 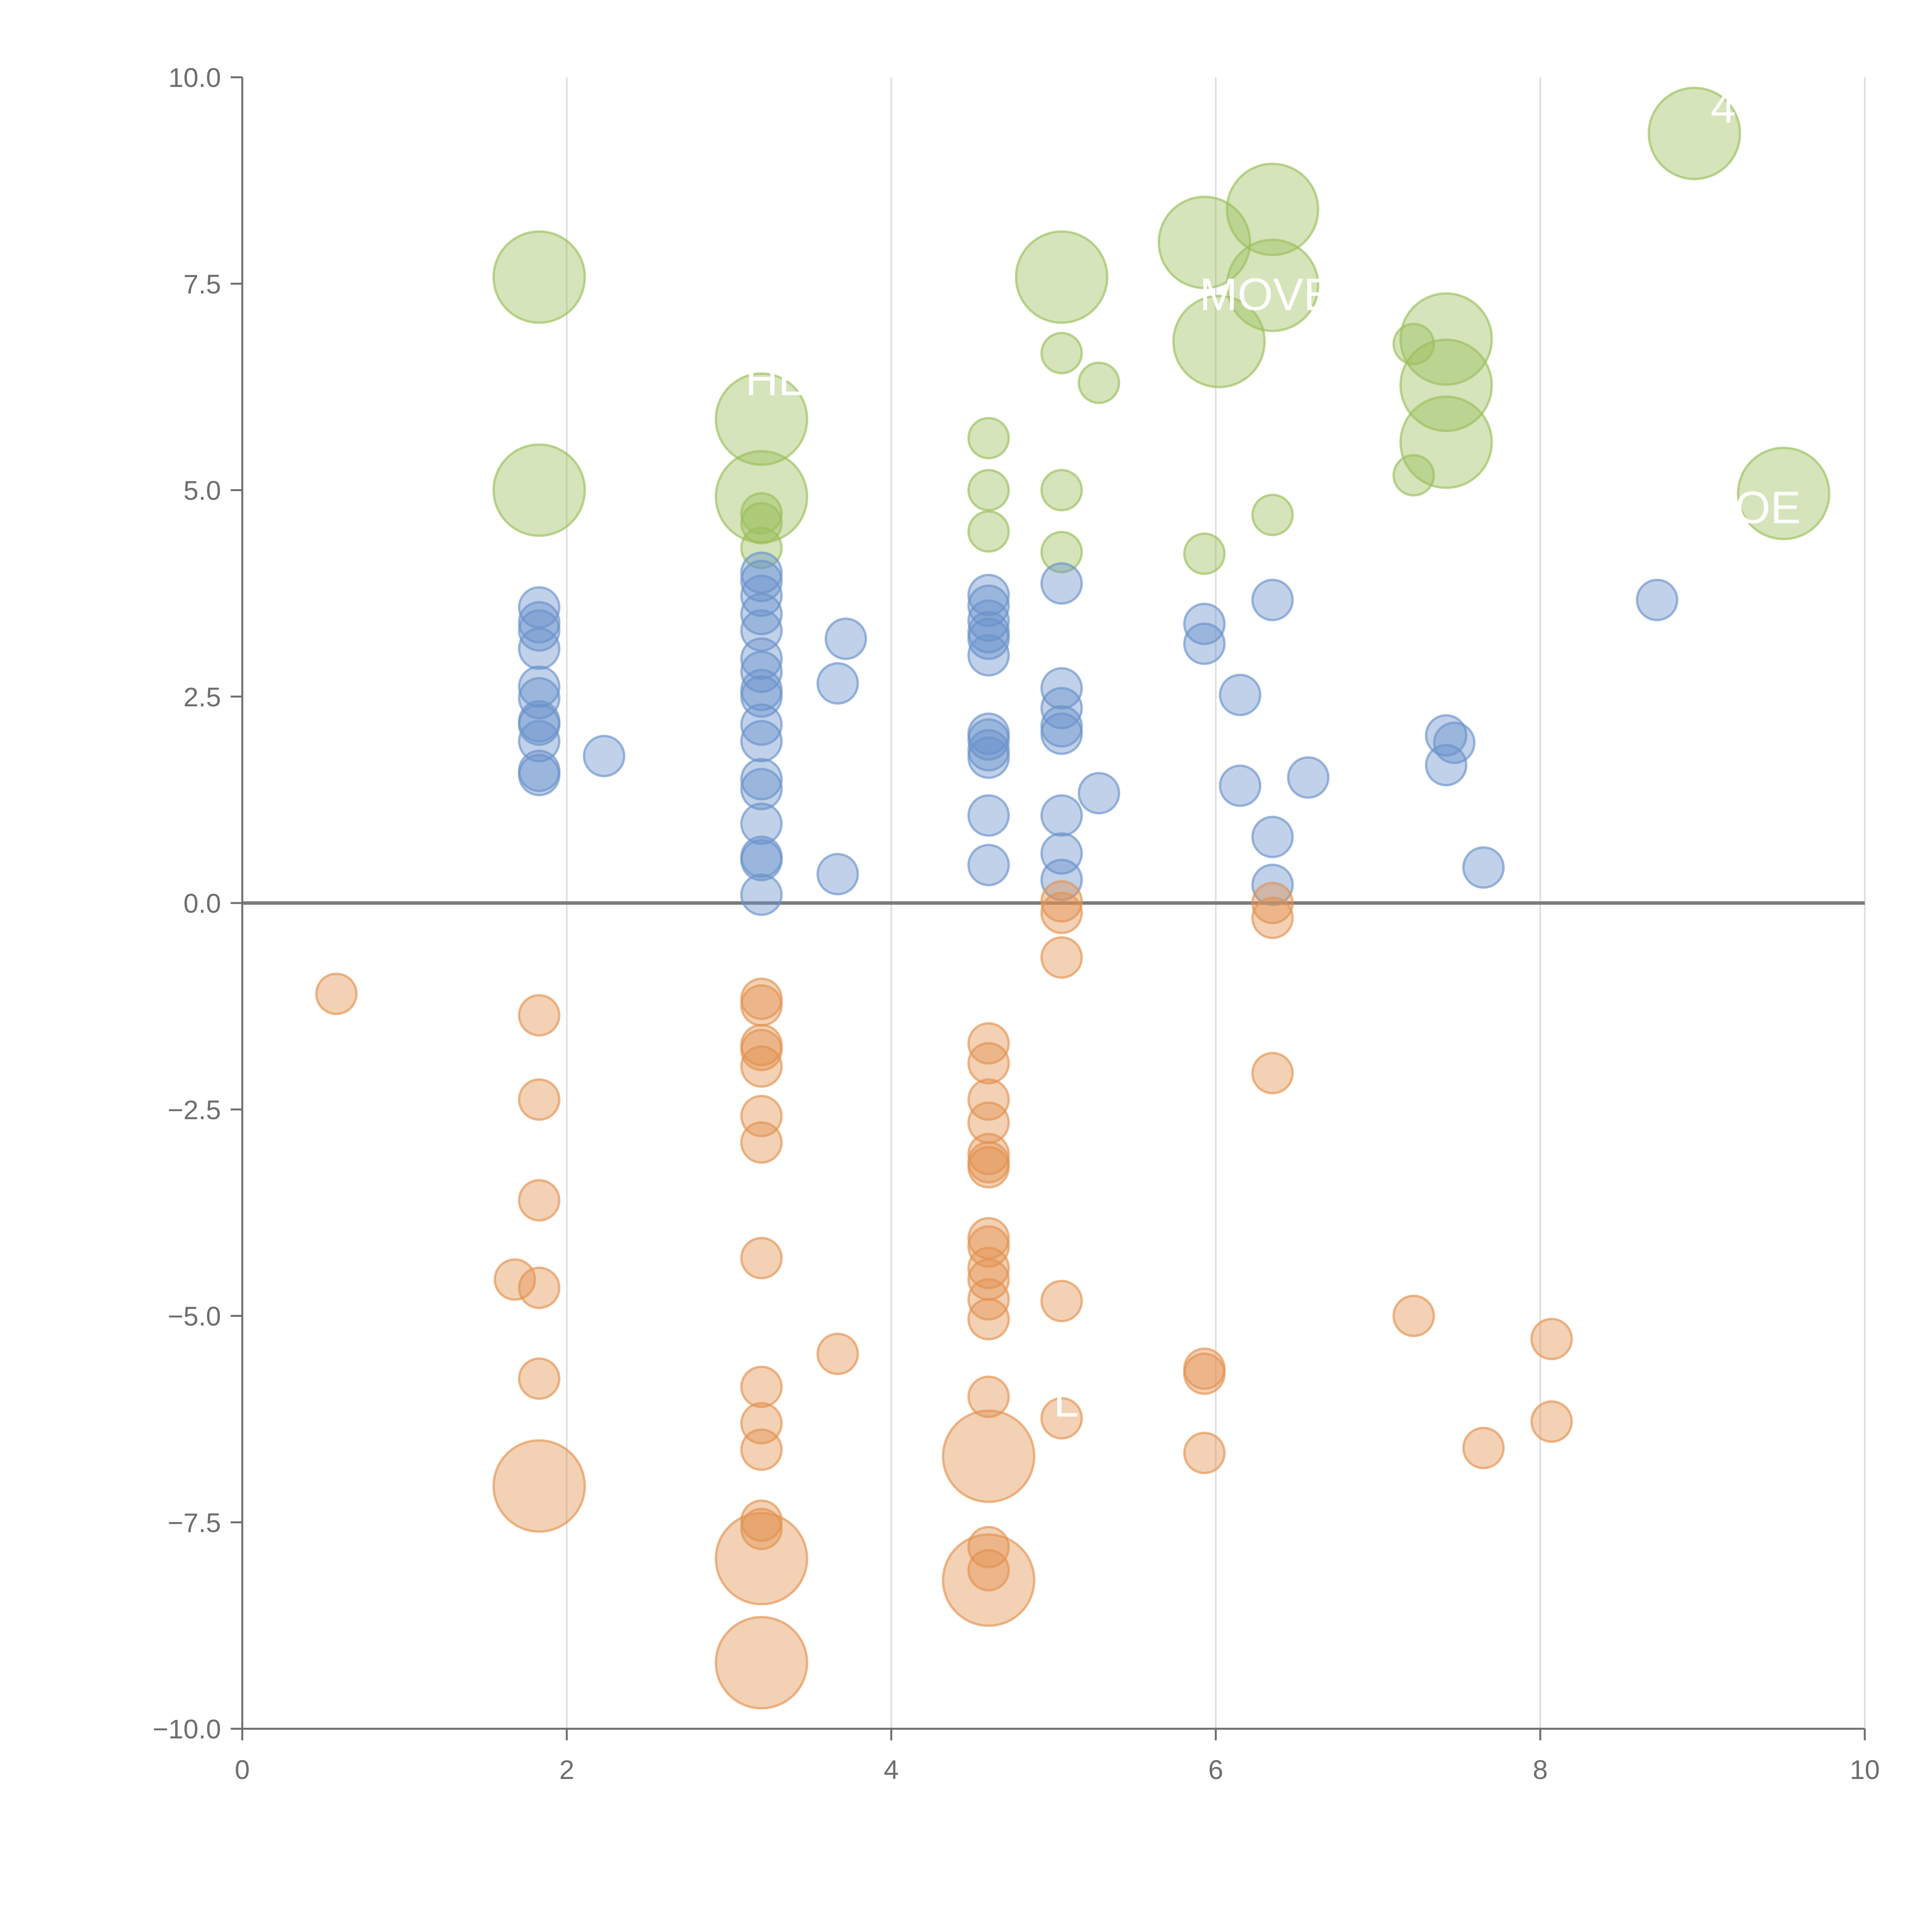 What do you see at coordinates (194, 1110) in the screenshot?
I see `y-tick-label-3: −2.5` at bounding box center [194, 1110].